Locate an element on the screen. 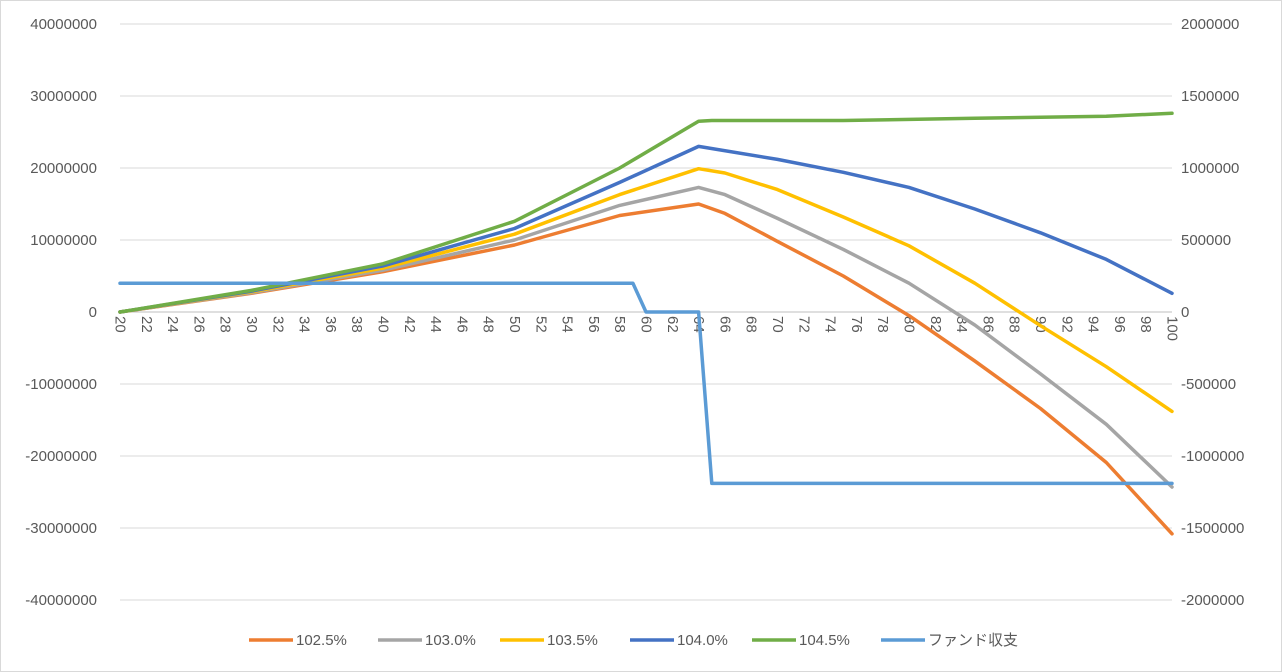 The width and height of the screenshot is (1282, 672). x-tick-label: 94 is located at coordinates (1093, 324).